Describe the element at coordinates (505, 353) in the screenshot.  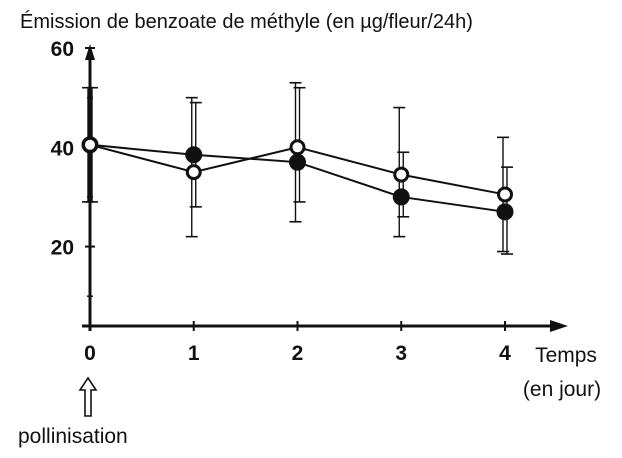
I see `x-tick-label-4: 4` at that location.